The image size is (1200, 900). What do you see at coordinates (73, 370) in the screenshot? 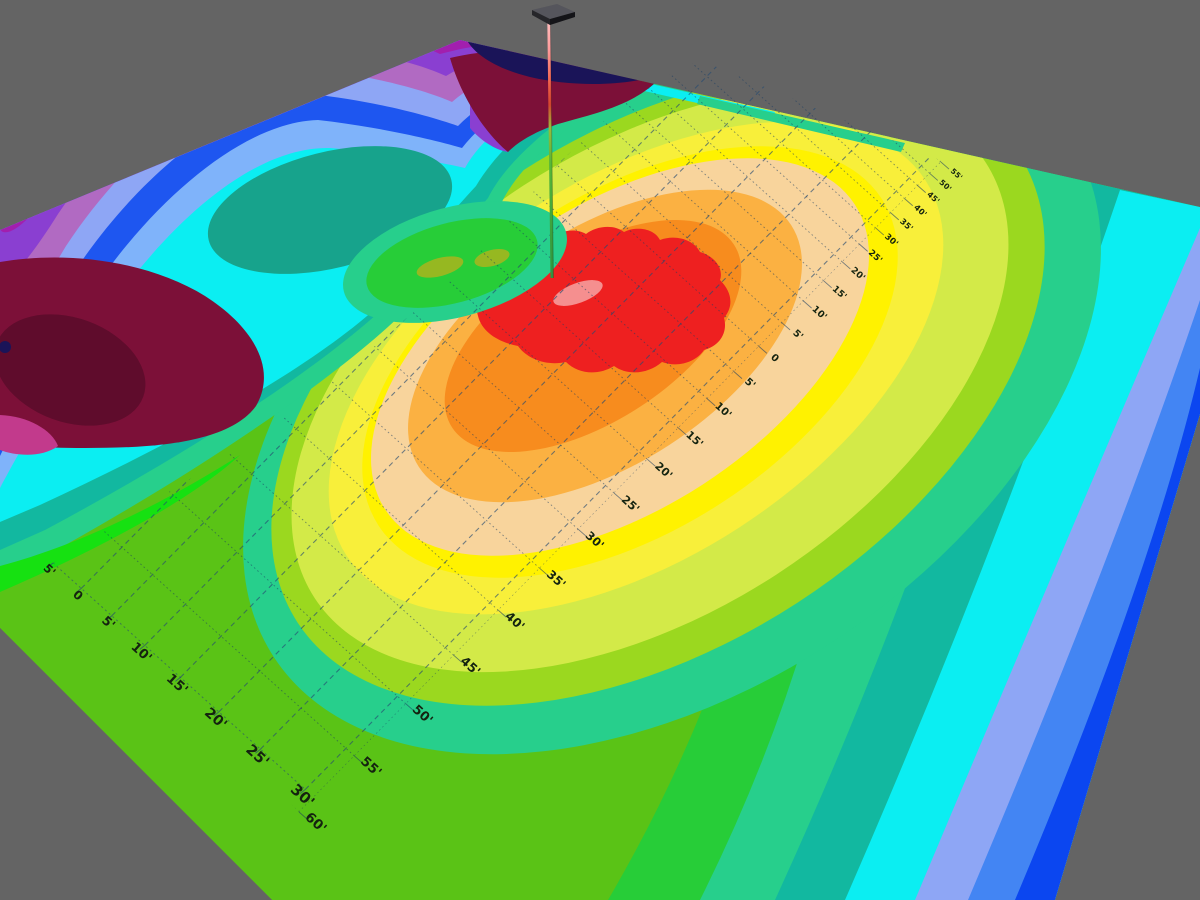
I see `terrain-blob-crimson-core` at bounding box center [73, 370].